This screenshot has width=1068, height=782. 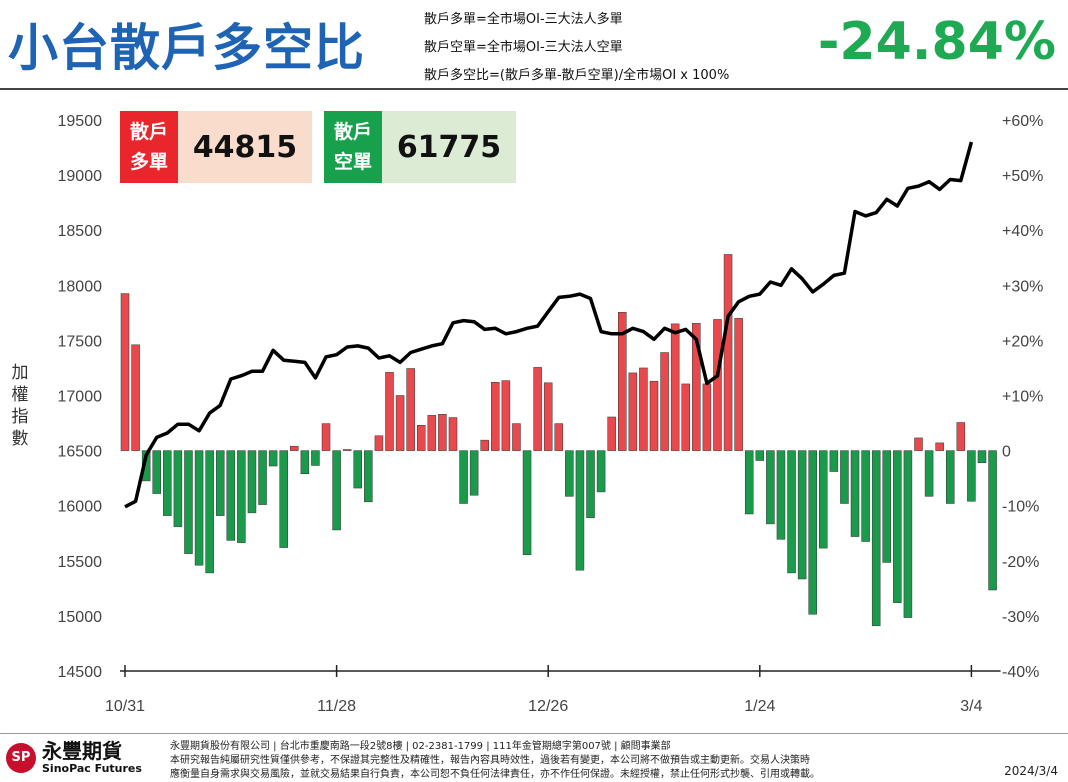 What do you see at coordinates (534, 733) in the screenshot?
I see `footer-divider` at bounding box center [534, 733].